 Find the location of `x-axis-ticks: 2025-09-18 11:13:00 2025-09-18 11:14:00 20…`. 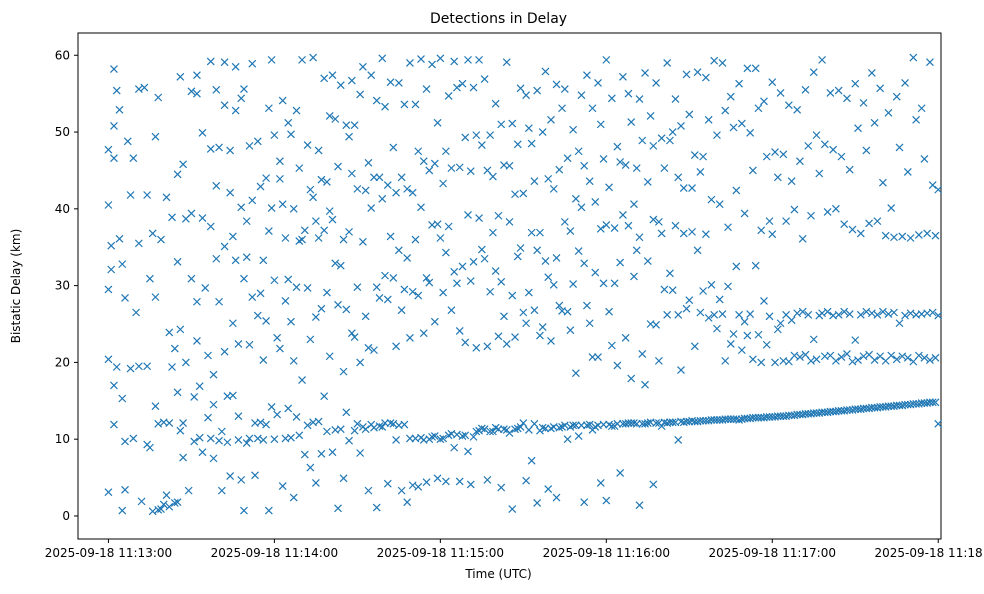

x-axis-ticks: 2025-09-18 11:13:00 2025-09-18 11:14:00 20… is located at coordinates (514, 549).